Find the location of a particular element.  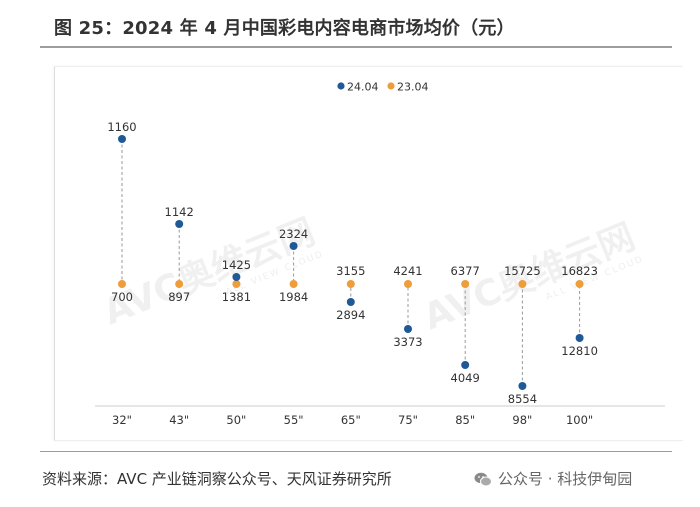

data-label-24-04-3: 2324 is located at coordinates (293, 234).